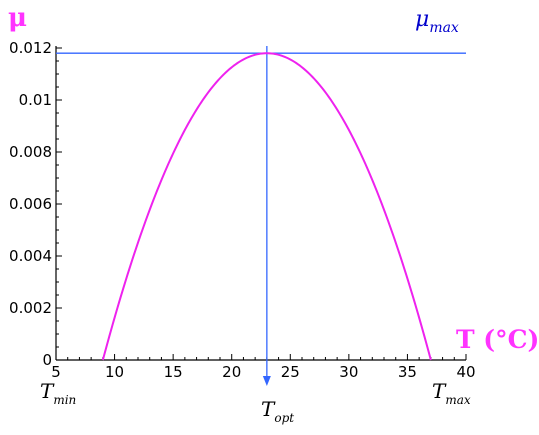  Describe the element at coordinates (497, 339) in the screenshot. I see `x-axis-title: T (°C)` at that location.